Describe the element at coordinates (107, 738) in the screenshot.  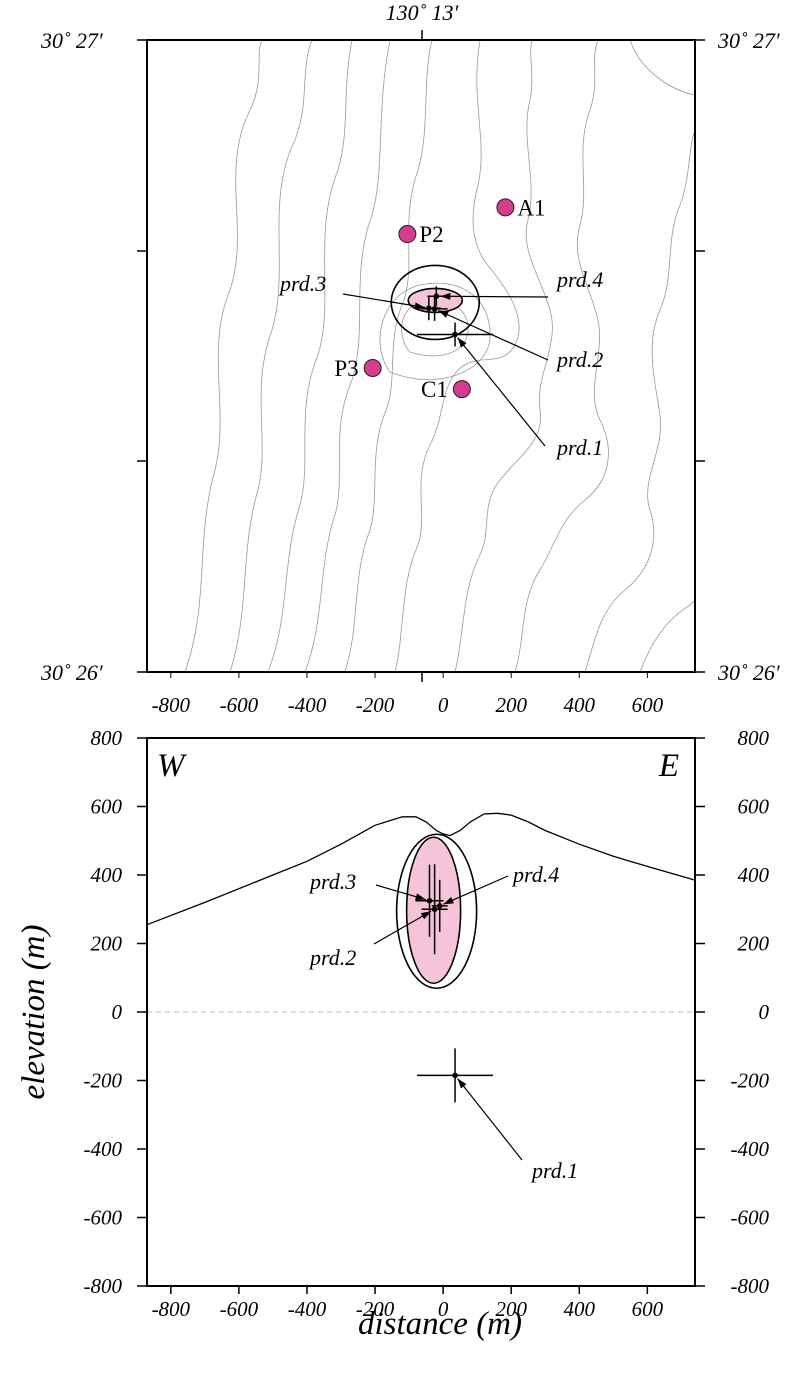
I see `section-y-tick-label-left: 800` at that location.